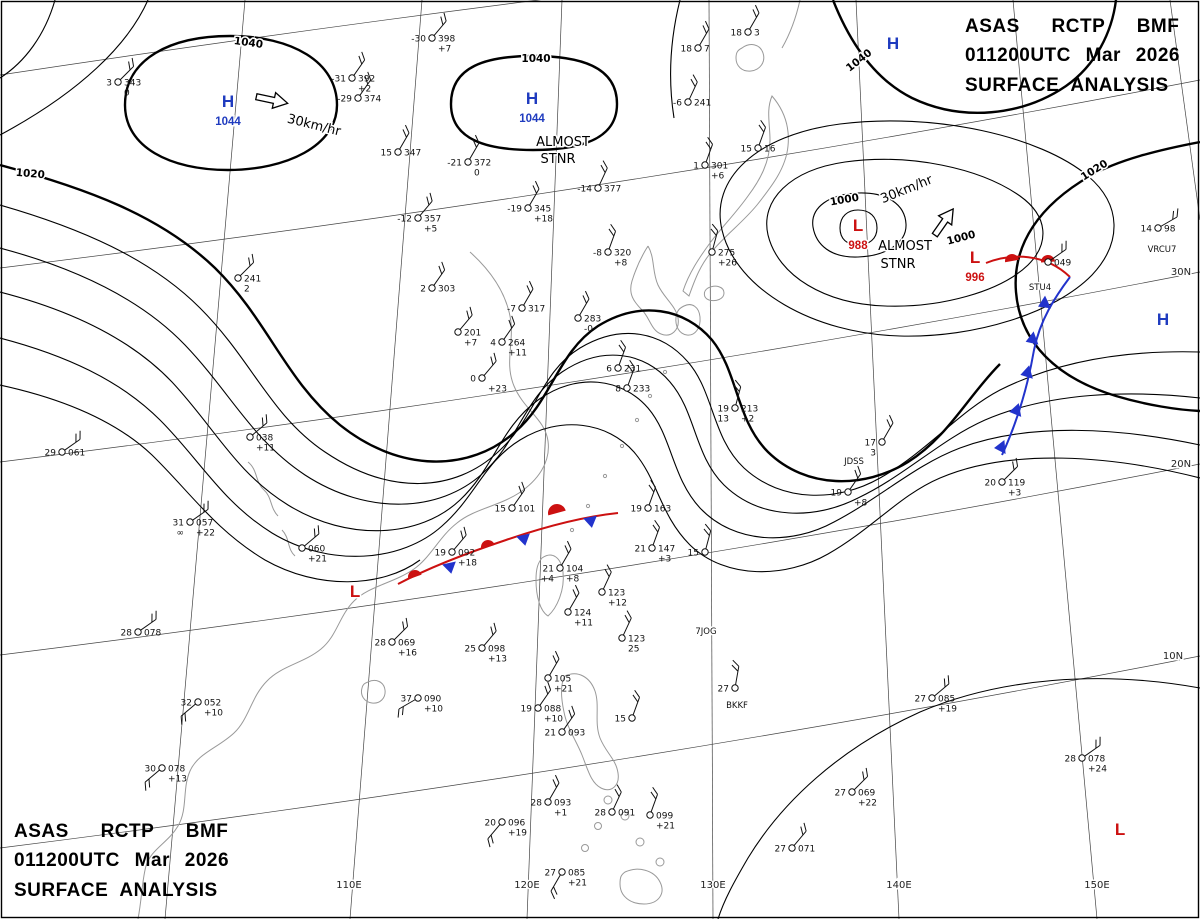 This screenshot has height=919, width=1200. What do you see at coordinates (497, 390) in the screenshot?
I see `svg-text: +23` at bounding box center [497, 390].